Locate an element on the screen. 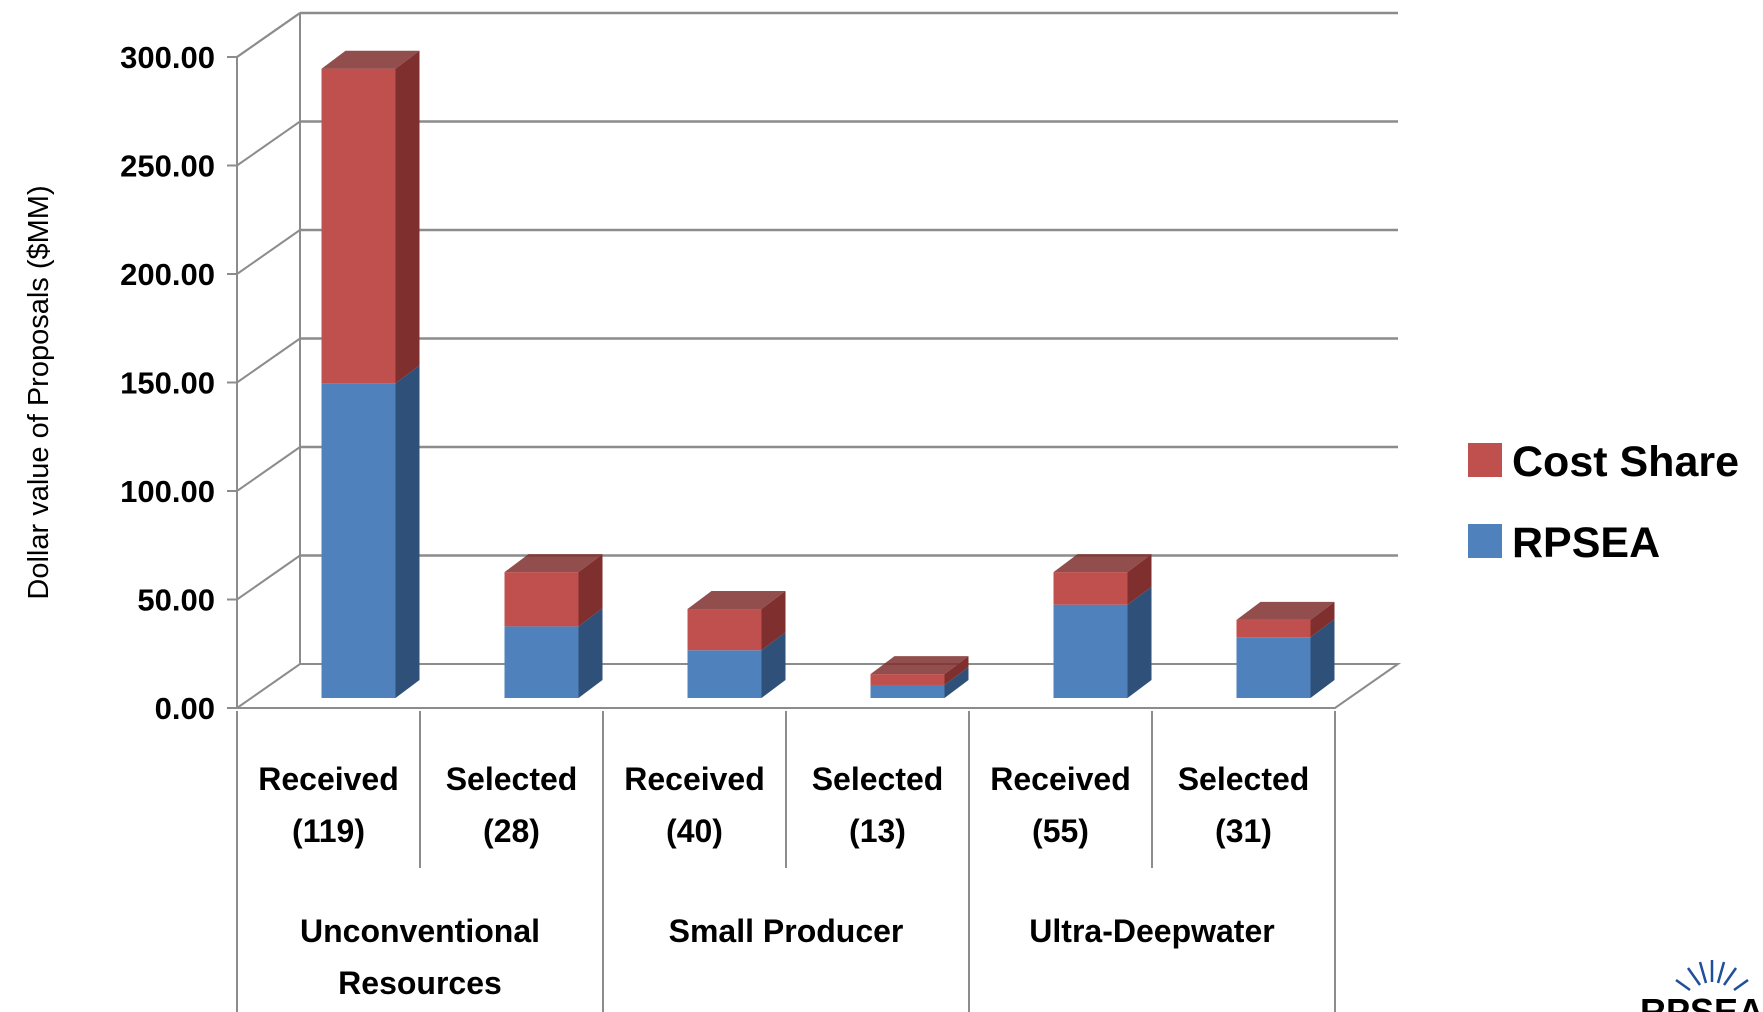 Image resolution: width=1763 pixels, height=1012 pixels. group-label: Ultra-Deepwater is located at coordinates (1151, 931).